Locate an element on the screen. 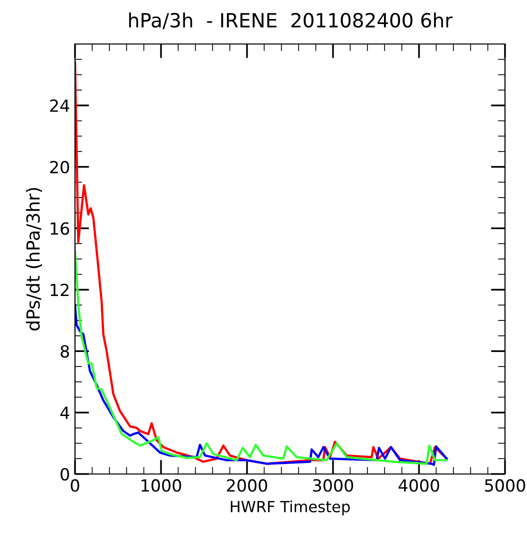 This screenshot has width=527, height=536. y-tick-label: 16 is located at coordinates (60, 228).